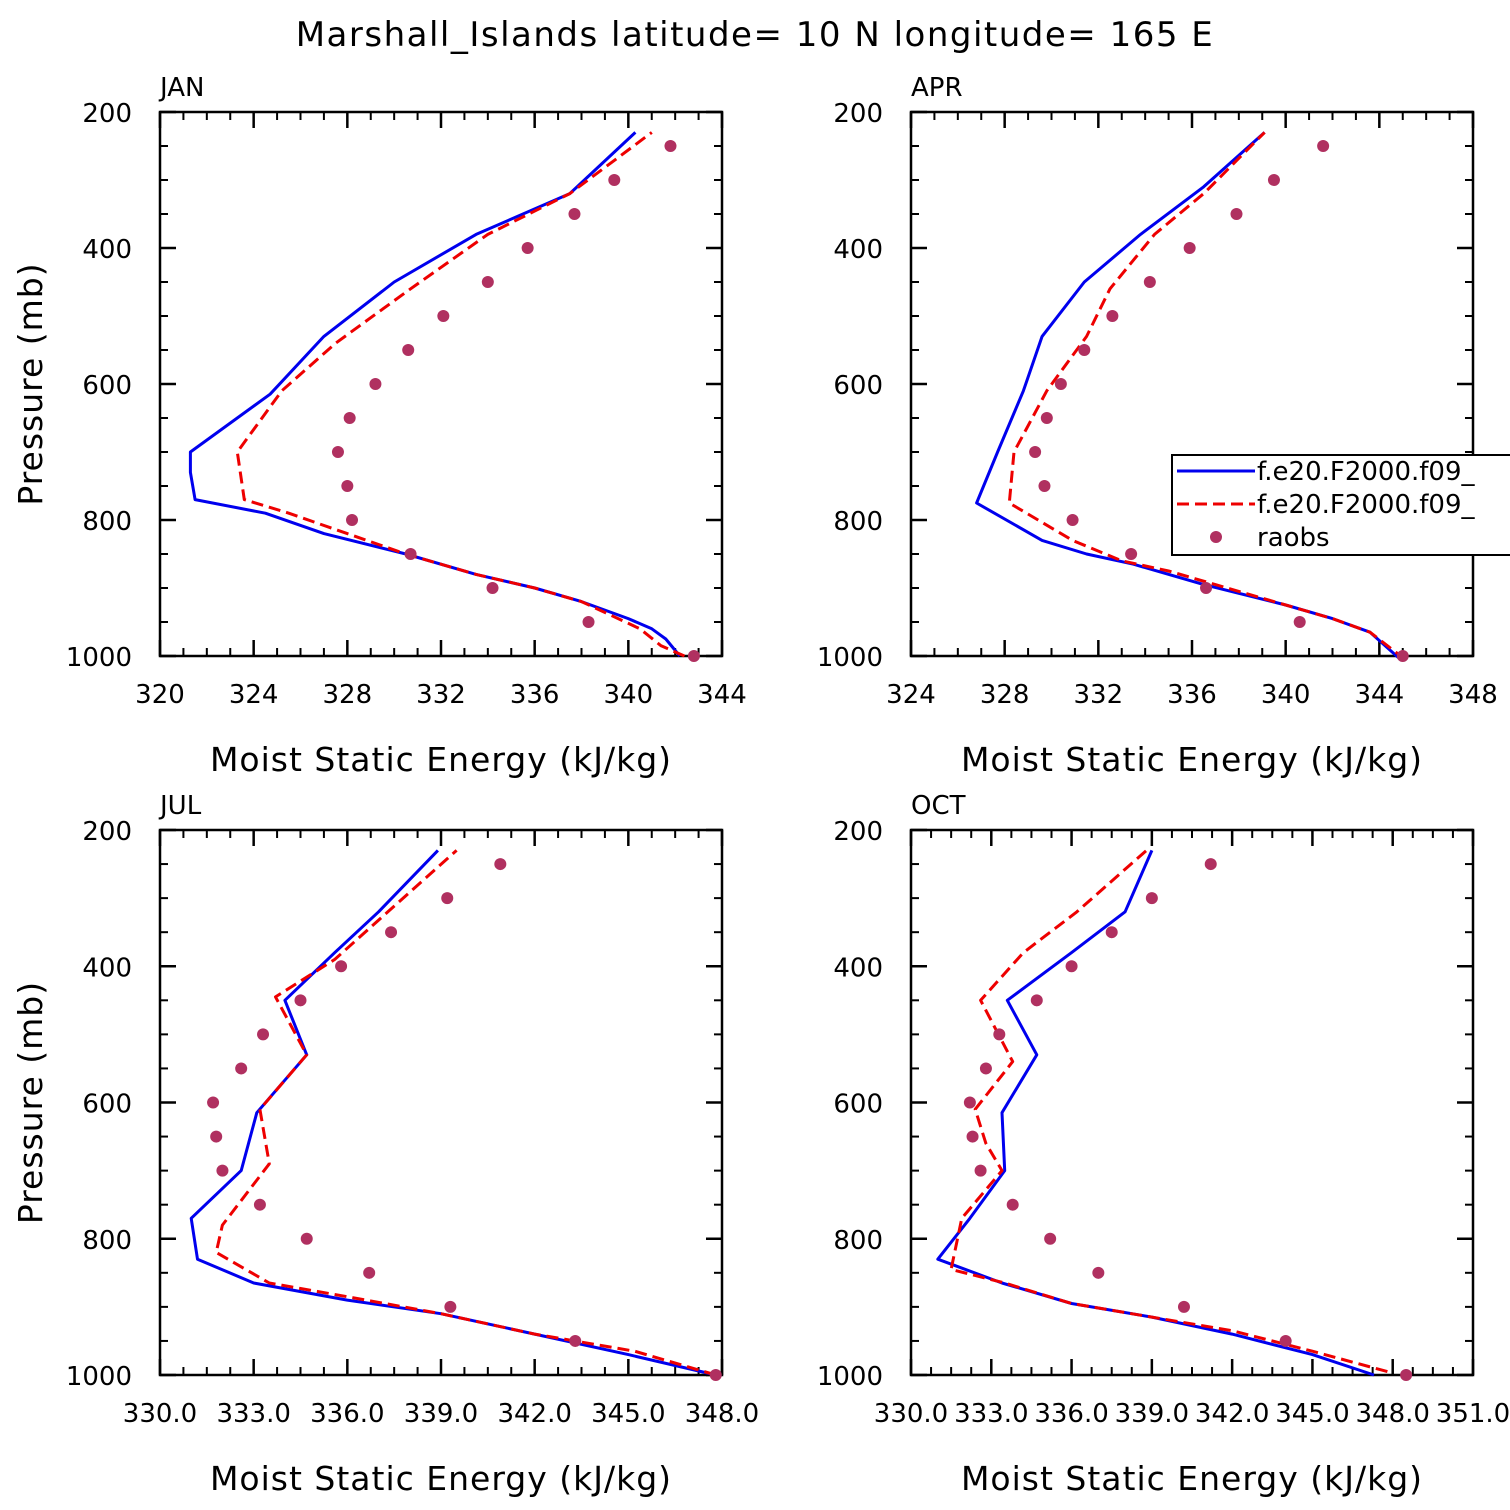 This screenshot has width=1510, height=1510. Describe the element at coordinates (535, 695) in the screenshot. I see `x-tick-label: 336` at that location.